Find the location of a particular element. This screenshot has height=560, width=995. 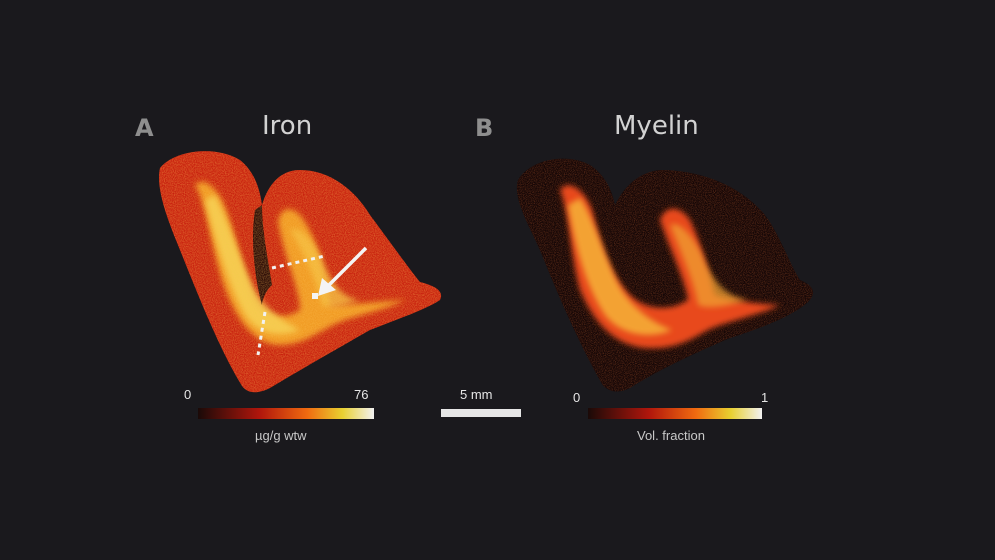

panel-title-iron: Iron is located at coordinates (287, 126).